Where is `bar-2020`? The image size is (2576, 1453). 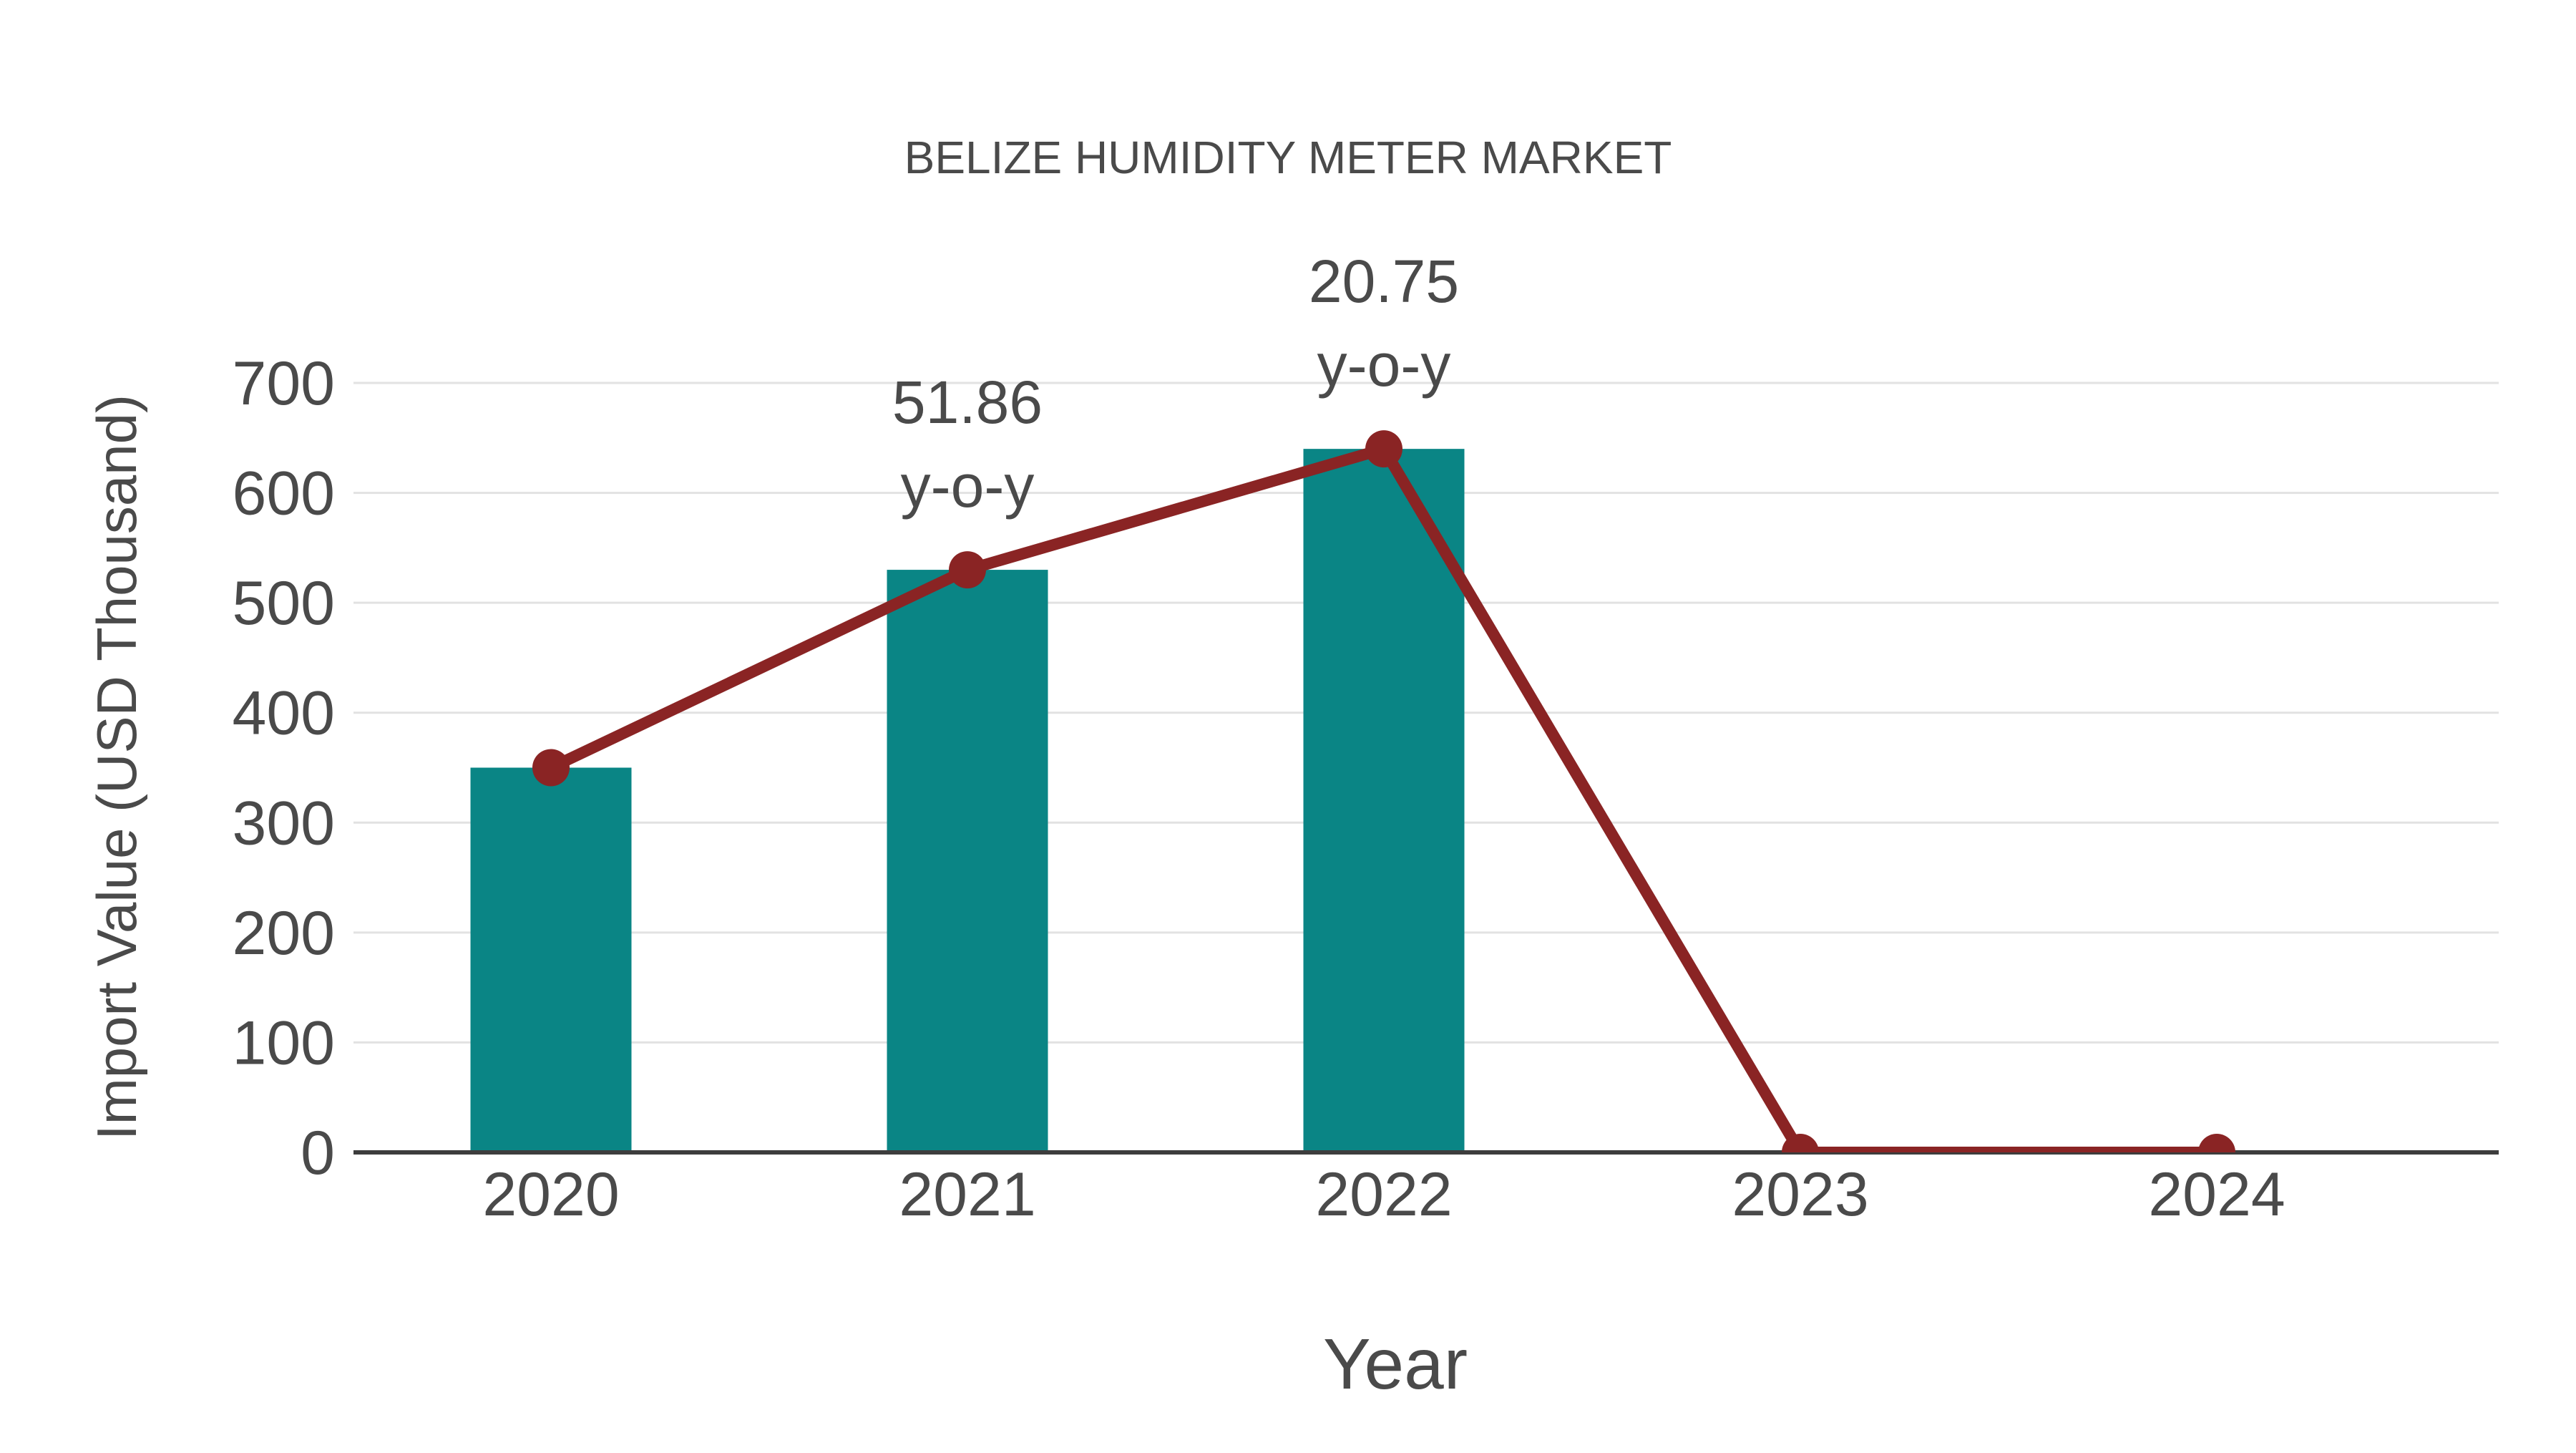 bar-2020 is located at coordinates (551, 960).